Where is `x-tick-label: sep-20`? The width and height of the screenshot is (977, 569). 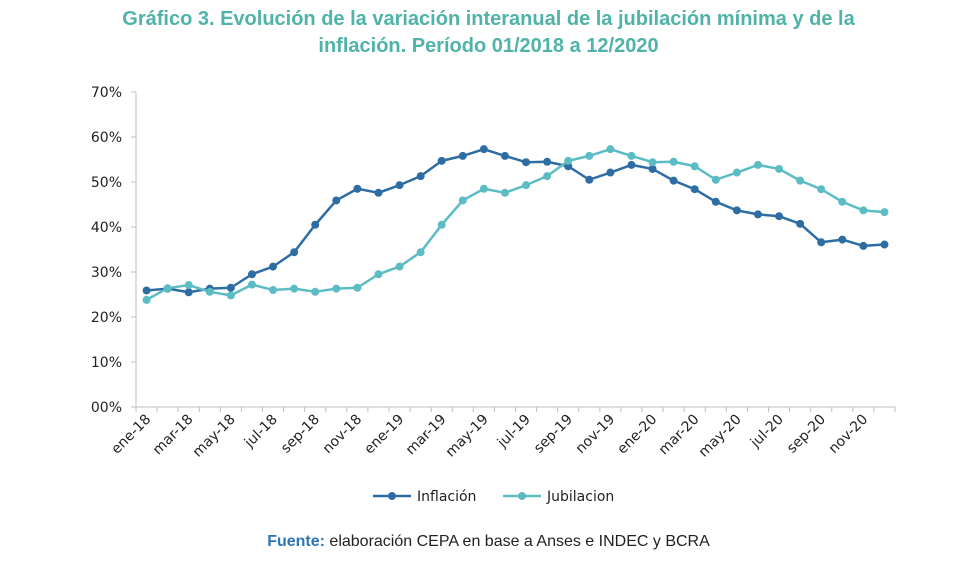
x-tick-label: sep-20 is located at coordinates (806, 434).